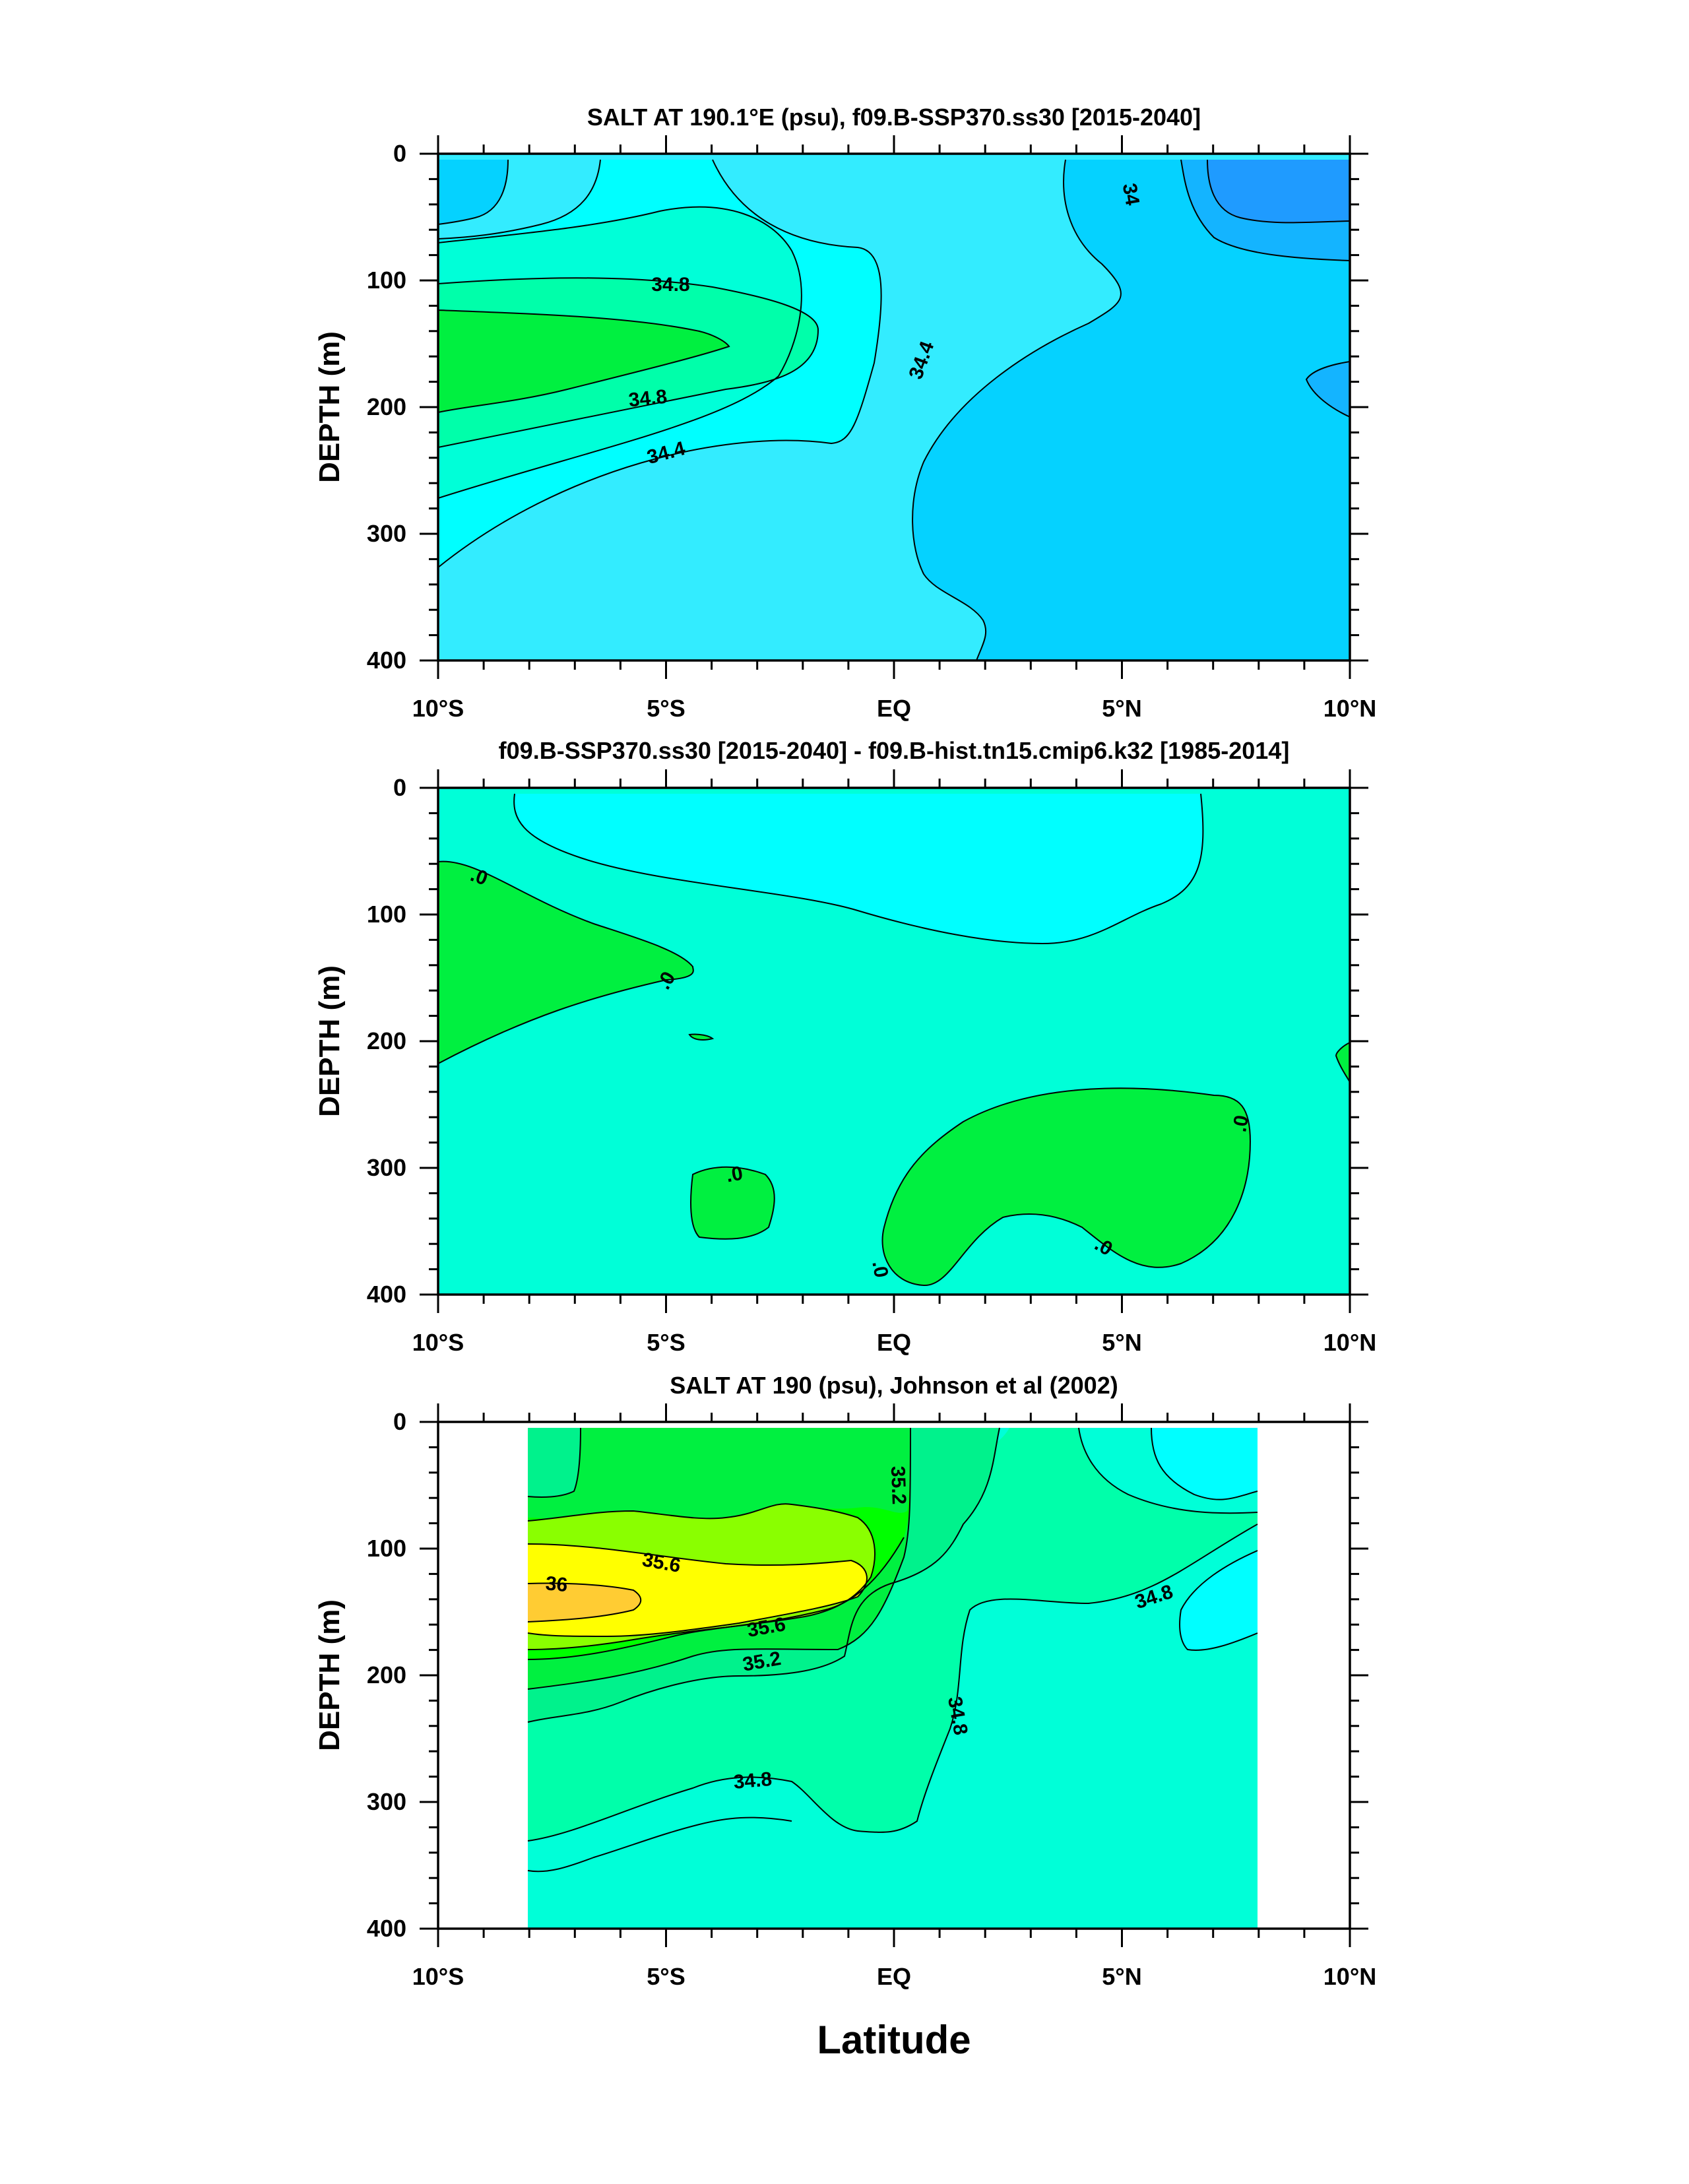  I want to click on fill-34-4-east-tongue, so click(1219, 1600).